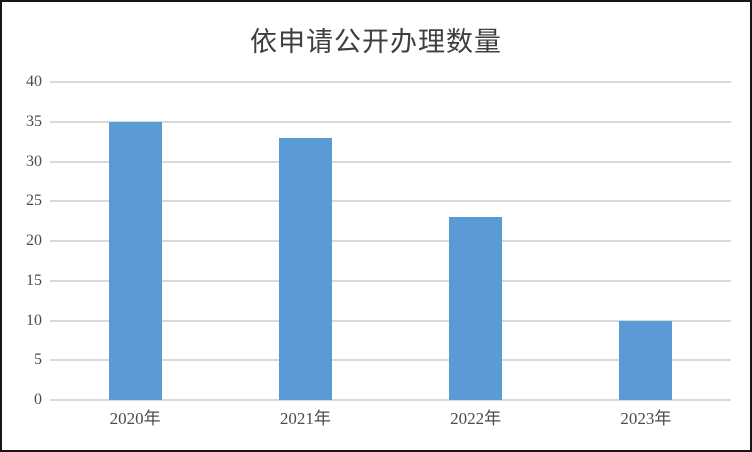 The image size is (752, 452). Describe the element at coordinates (476, 308) in the screenshot. I see `bar-2022年` at that location.